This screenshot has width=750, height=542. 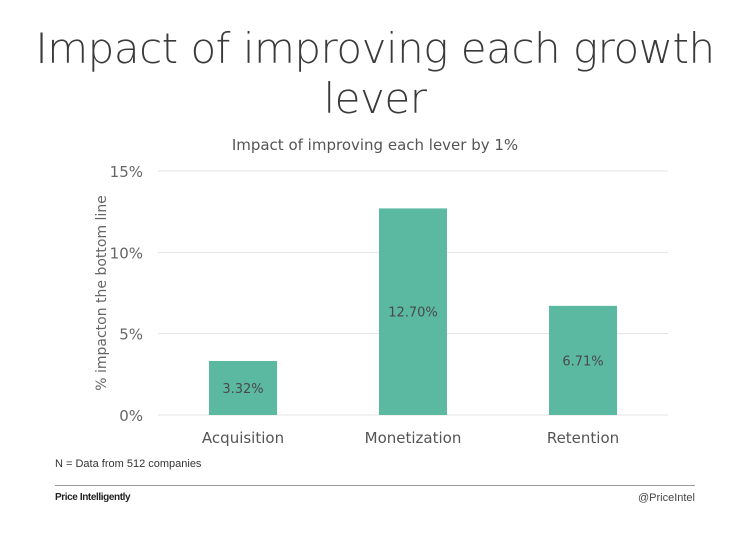 I want to click on bar-monetization, so click(x=413, y=311).